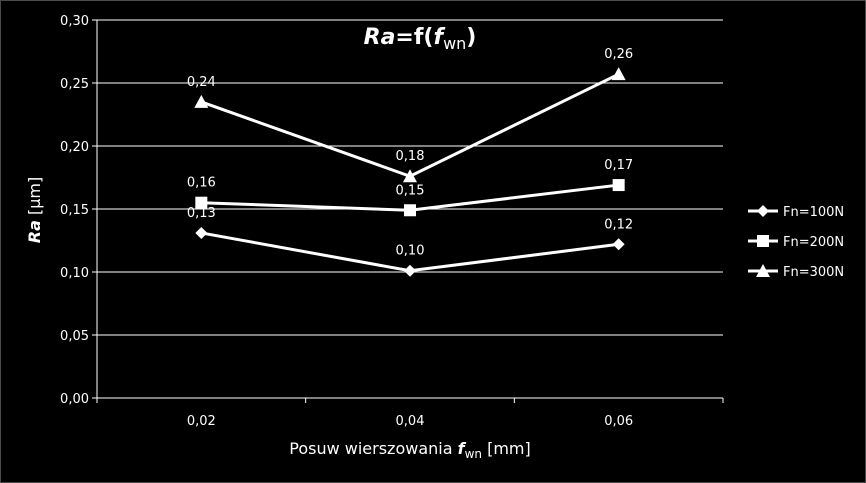 Image resolution: width=866 pixels, height=483 pixels. I want to click on x-tick-label: 0,04, so click(410, 421).